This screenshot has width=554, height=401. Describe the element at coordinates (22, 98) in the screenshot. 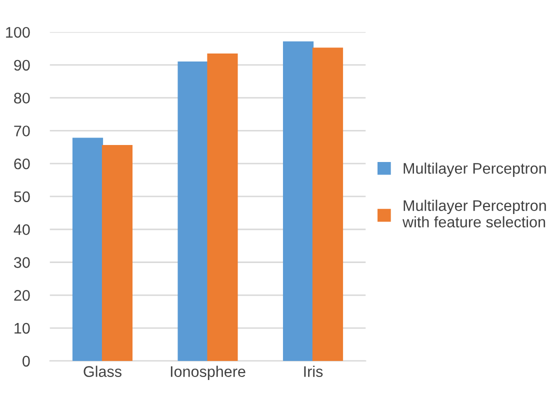

I see `y-tick-label: 80` at that location.